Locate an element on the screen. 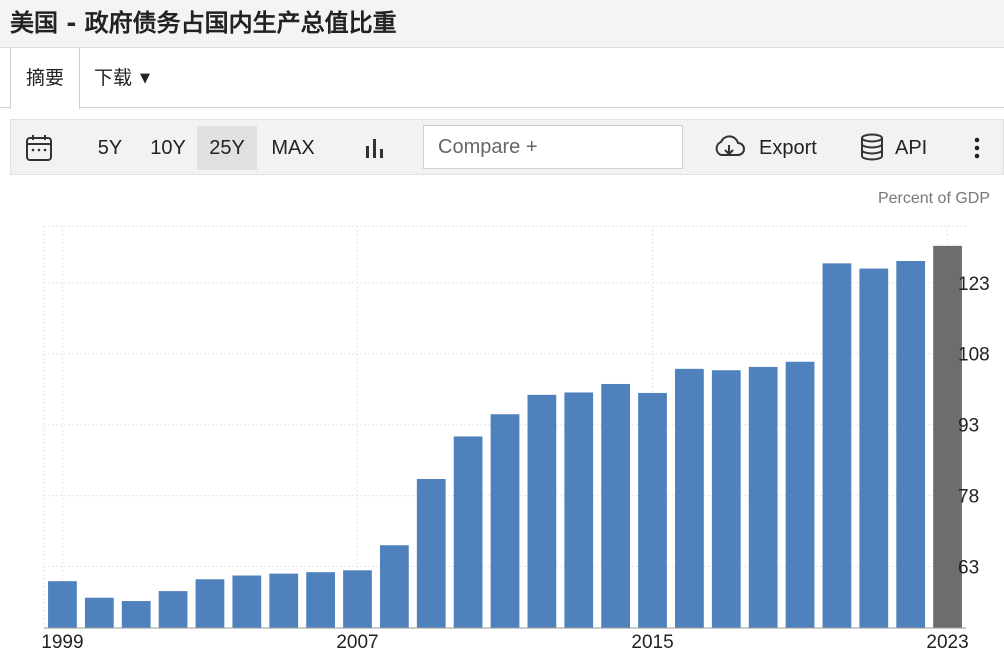 Image resolution: width=1004 pixels, height=665 pixels. y-axis: 63 78 93 108 123 is located at coordinates (974, 426).